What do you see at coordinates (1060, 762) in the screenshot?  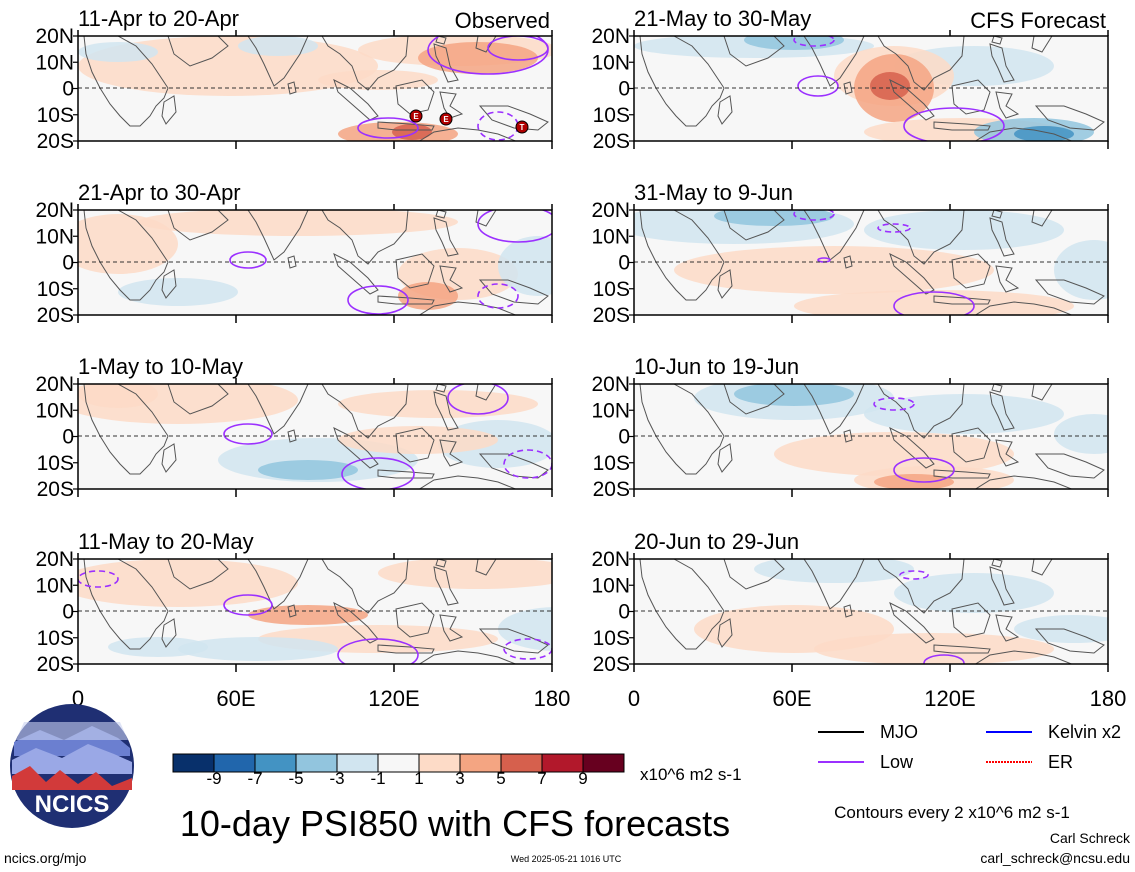 I see `svg-text: ER` at bounding box center [1060, 762].